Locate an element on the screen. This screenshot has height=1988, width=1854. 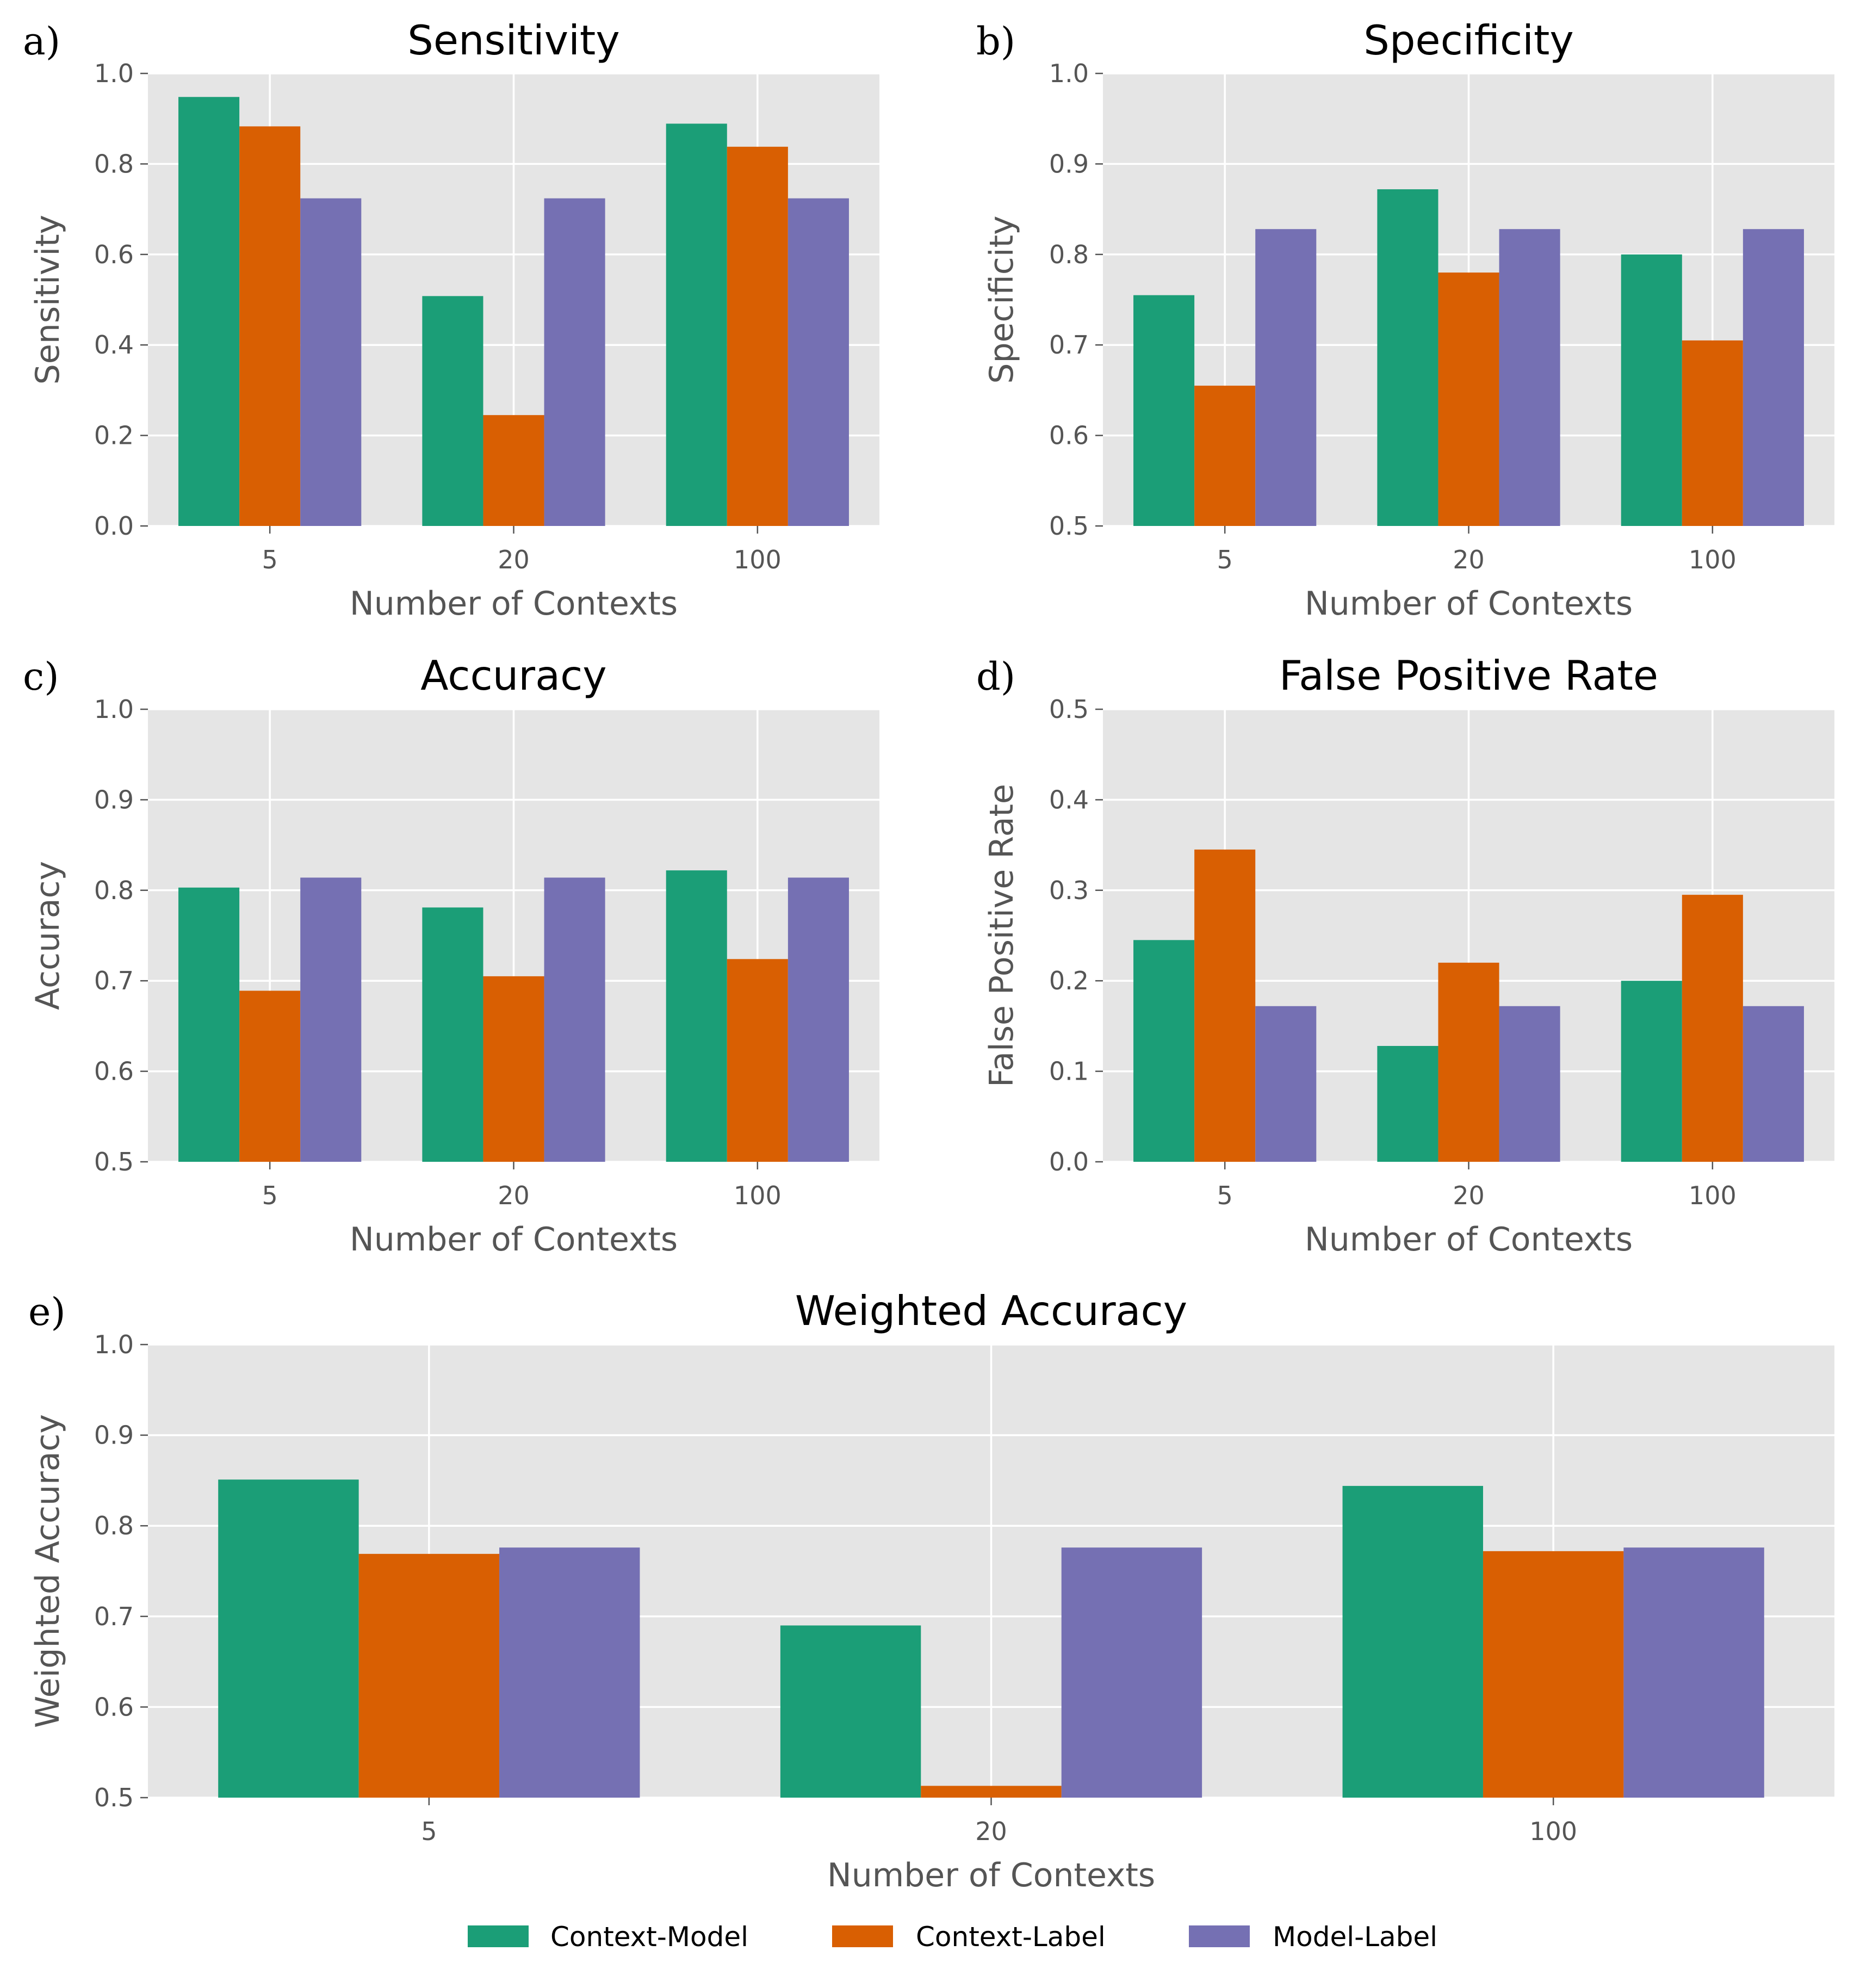
y-axis-label: False Positive Rate is located at coordinates (1002, 935).